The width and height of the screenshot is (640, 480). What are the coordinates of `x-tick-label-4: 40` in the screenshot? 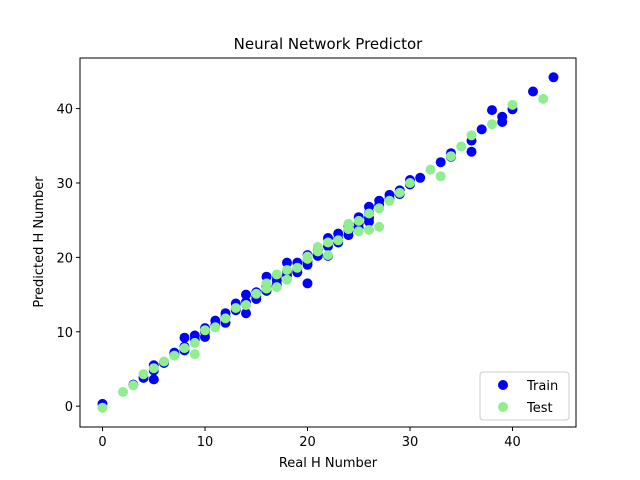 It's located at (512, 442).